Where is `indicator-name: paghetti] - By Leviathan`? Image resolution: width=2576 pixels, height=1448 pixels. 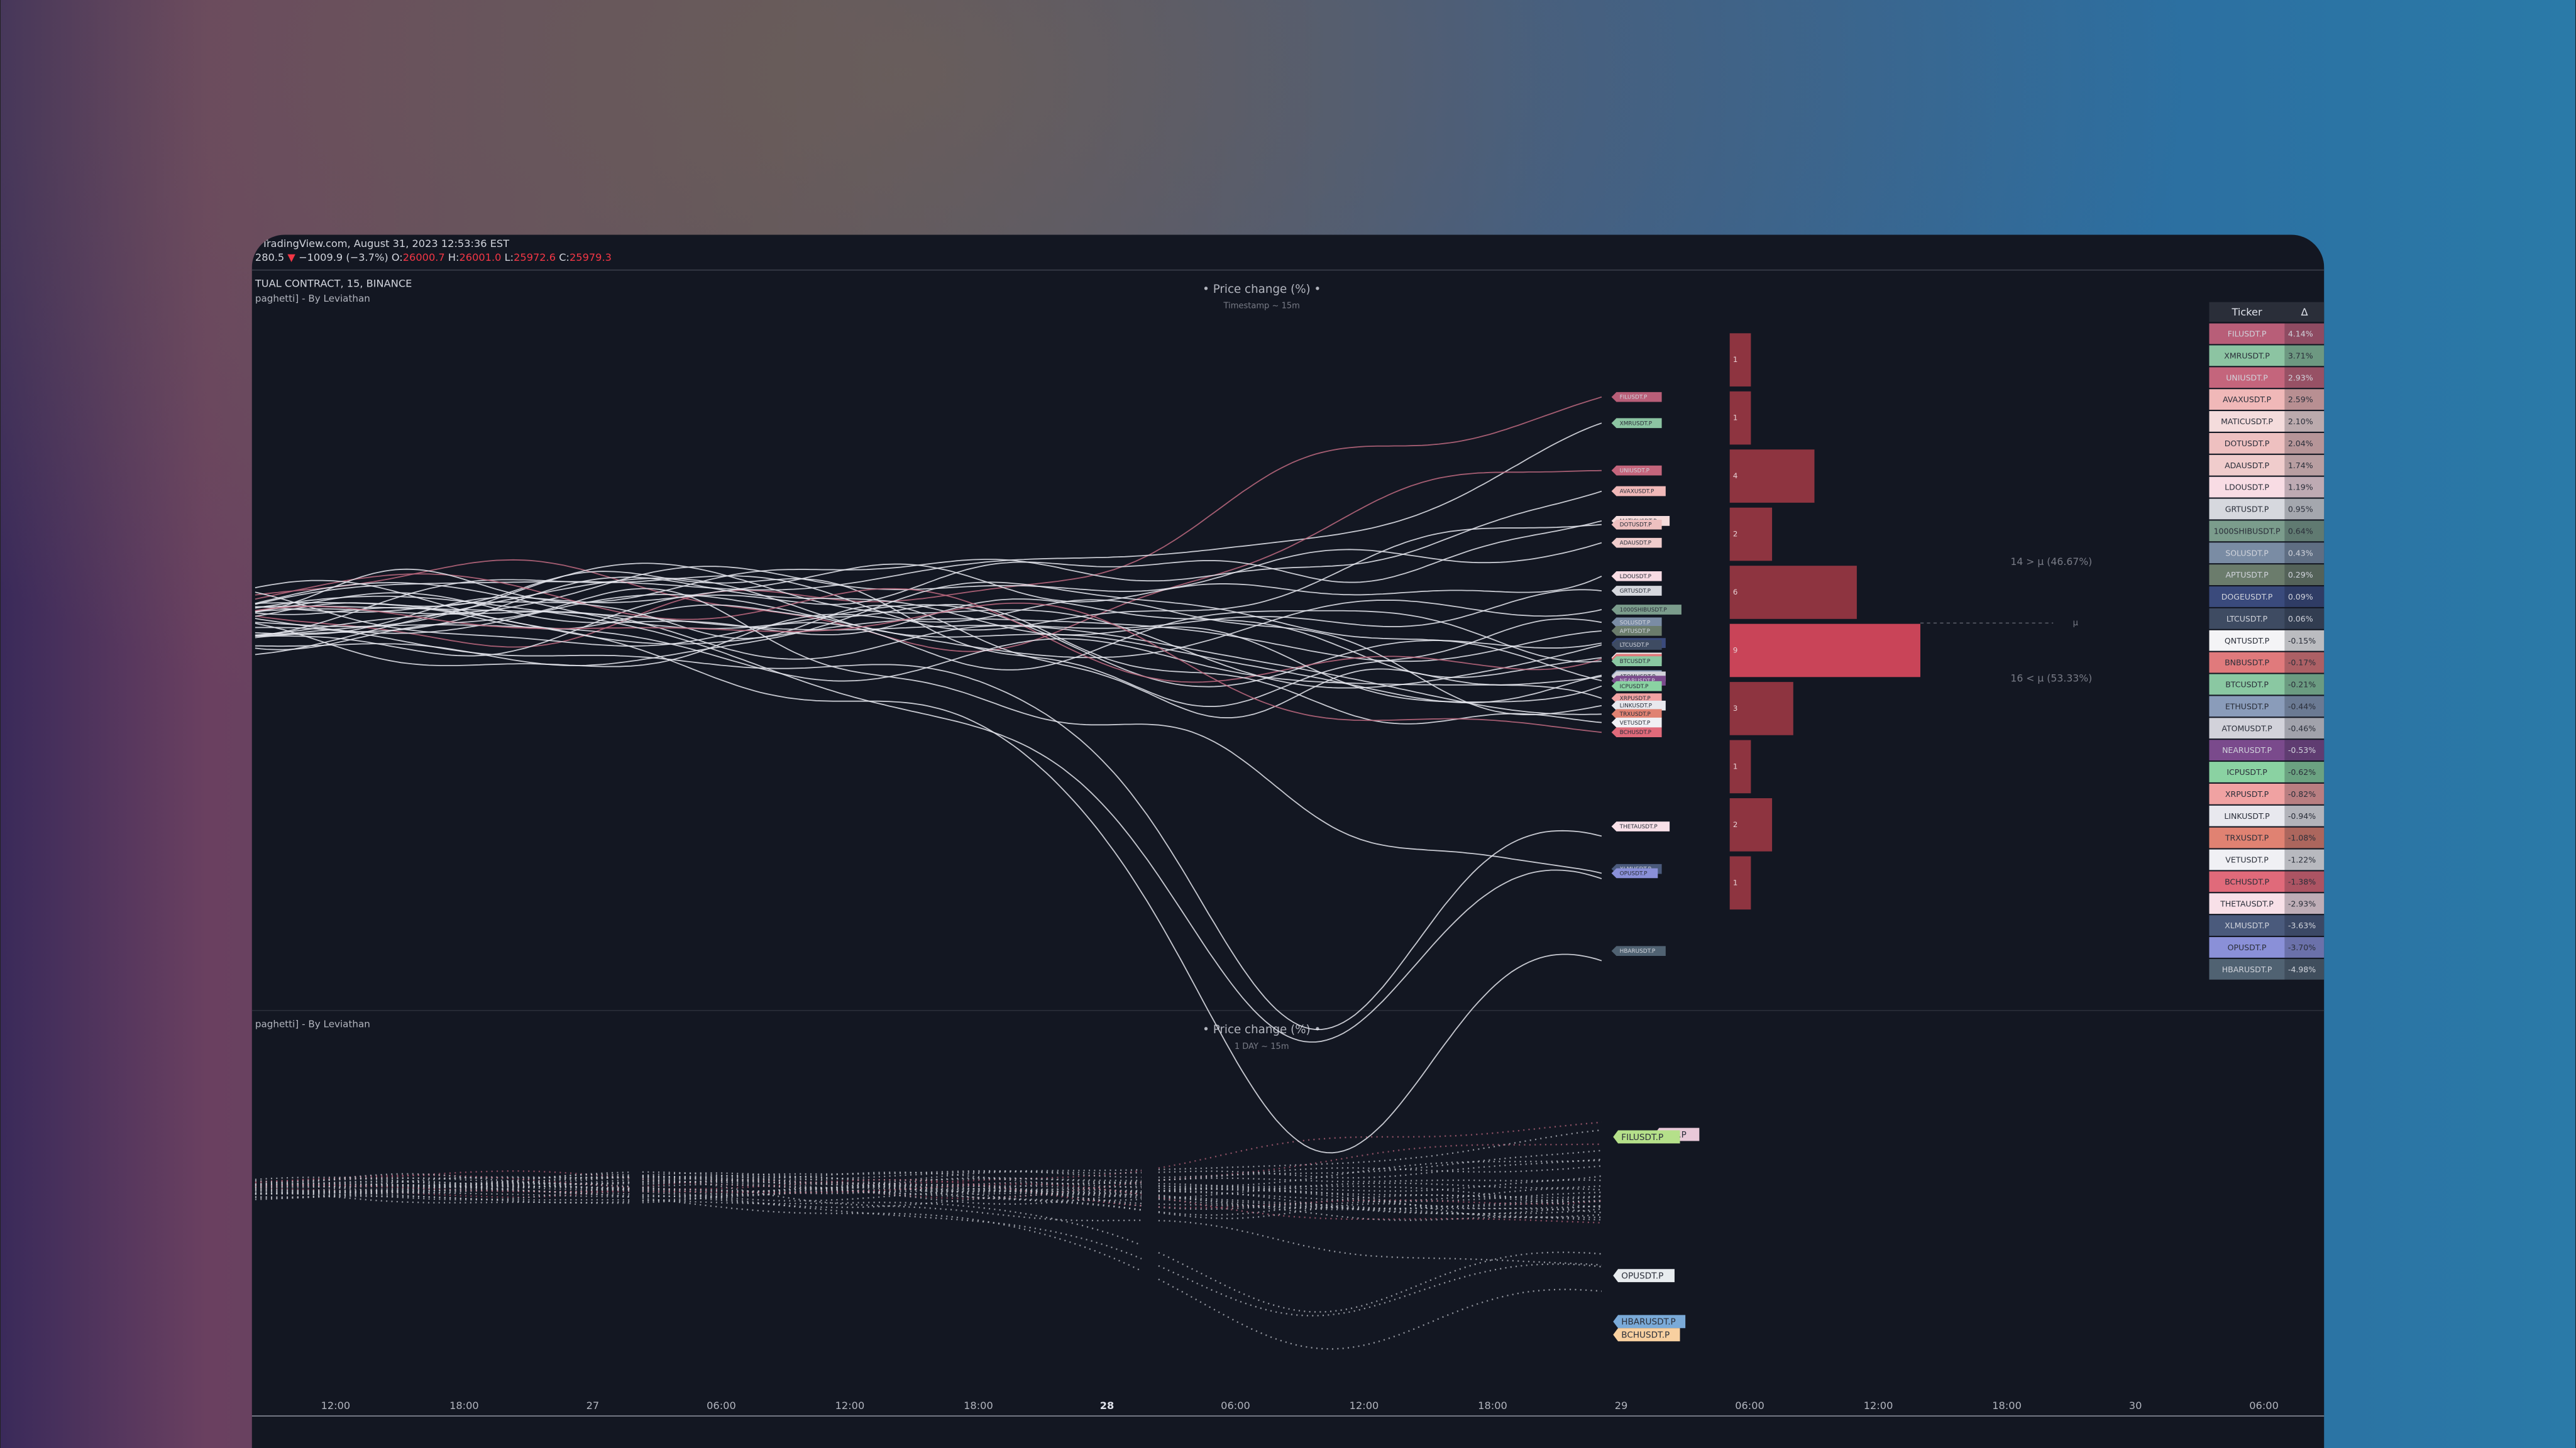 indicator-name: paghetti] - By Leviathan is located at coordinates (312, 1024).